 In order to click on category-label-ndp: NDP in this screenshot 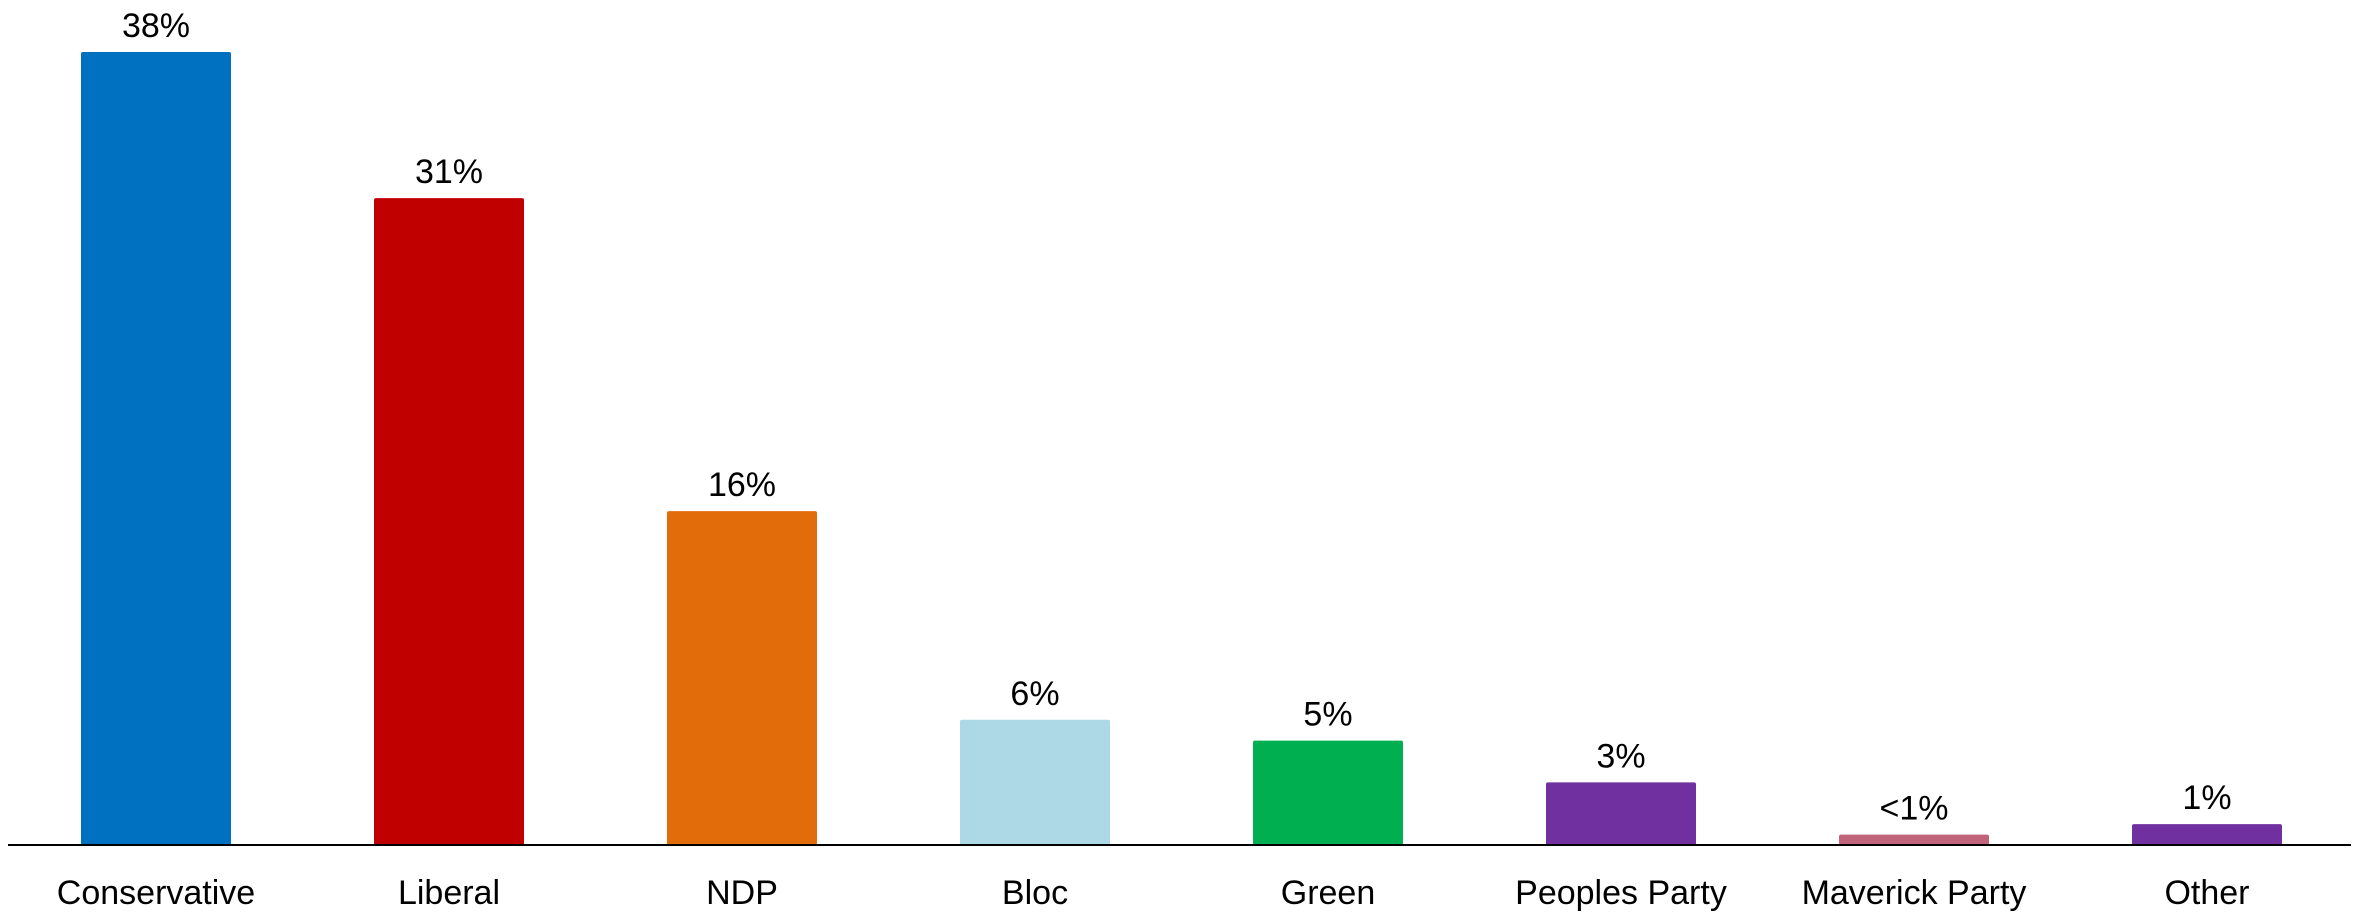, I will do `click(742, 893)`.